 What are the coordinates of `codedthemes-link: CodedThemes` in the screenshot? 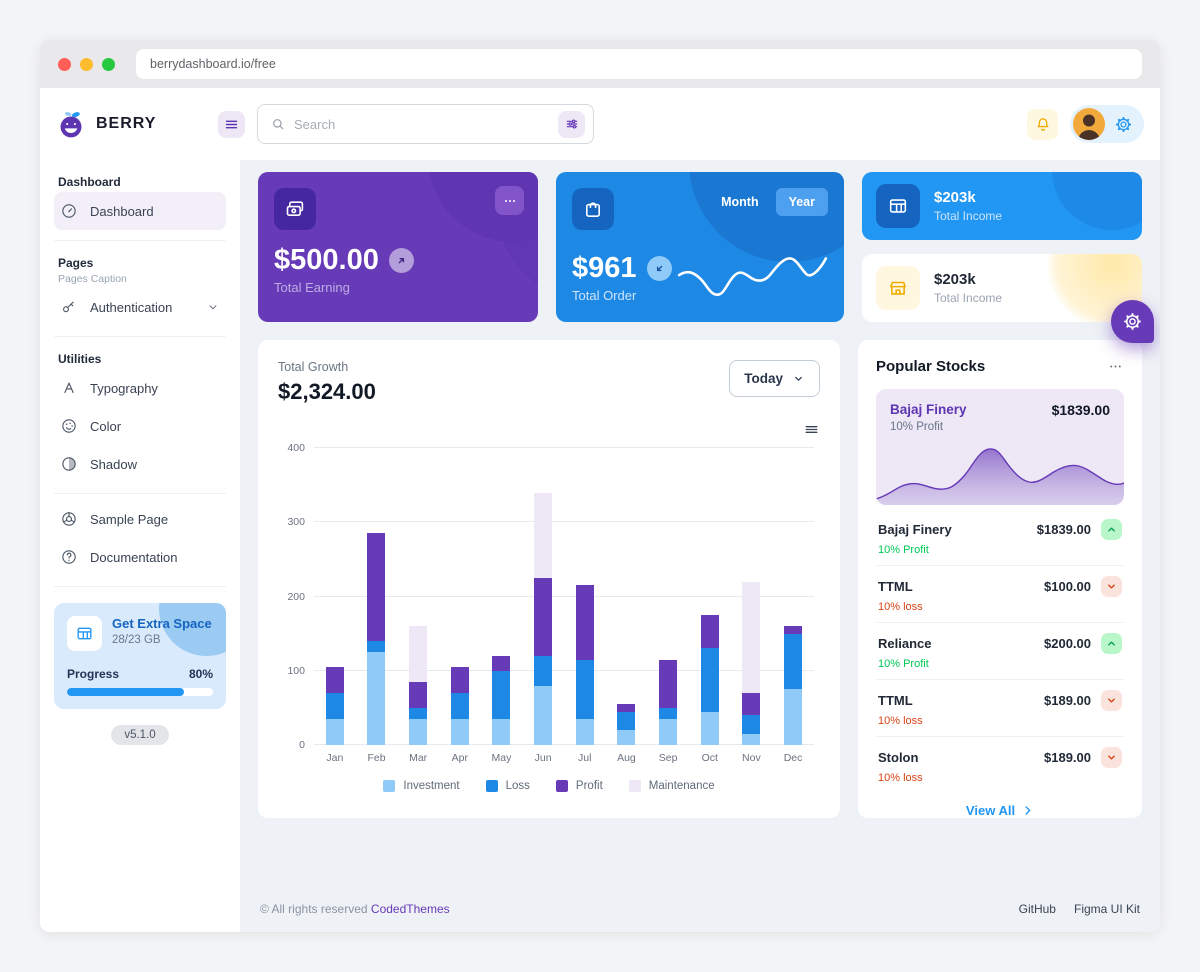 It's located at (410, 909).